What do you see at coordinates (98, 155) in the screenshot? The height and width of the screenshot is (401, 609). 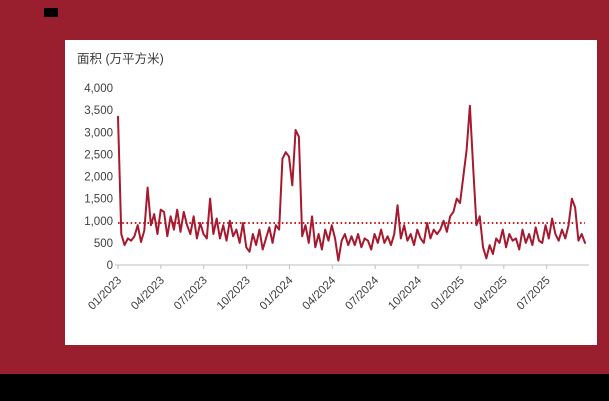 I see `y-axis-tick-label: 2,500` at bounding box center [98, 155].